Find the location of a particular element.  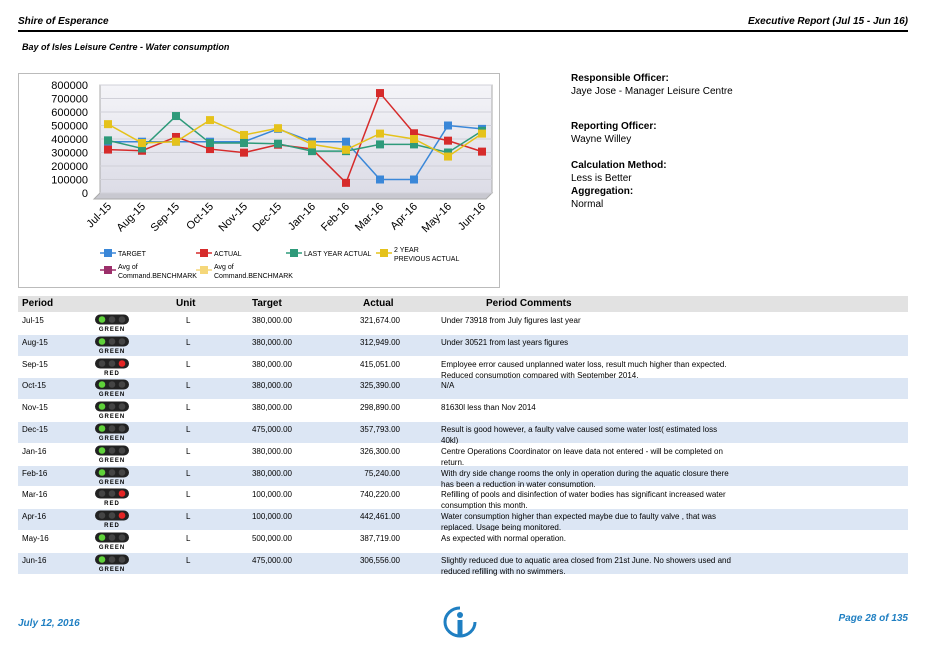

info-label: Aggregation: is located at coordinates (602, 191).